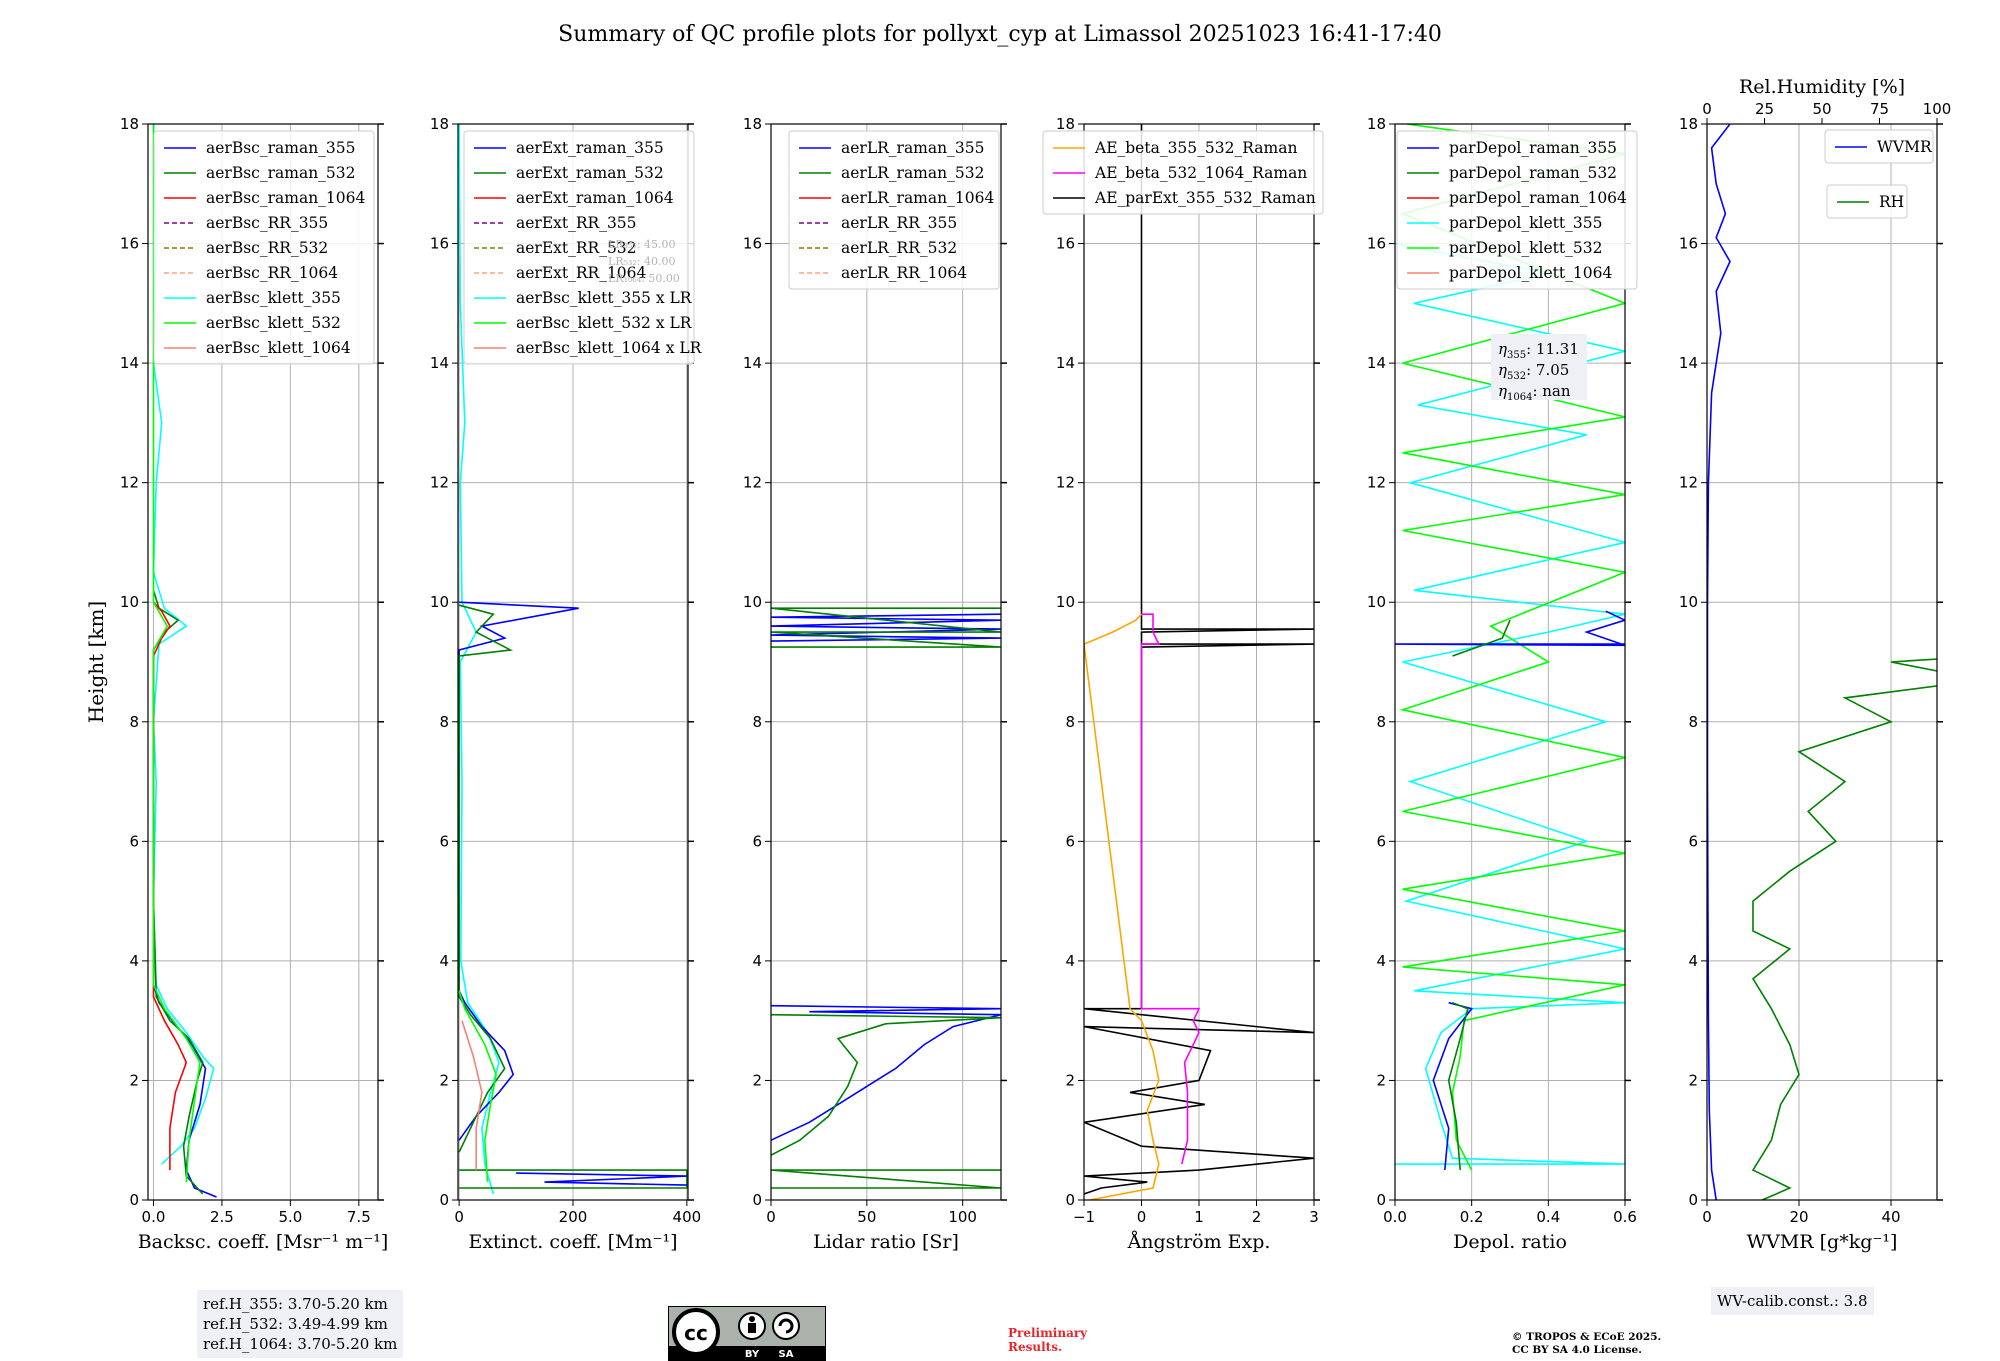 This screenshot has width=2000, height=1361. Describe the element at coordinates (757, 841) in the screenshot. I see `y-tick-label: 6` at that location.